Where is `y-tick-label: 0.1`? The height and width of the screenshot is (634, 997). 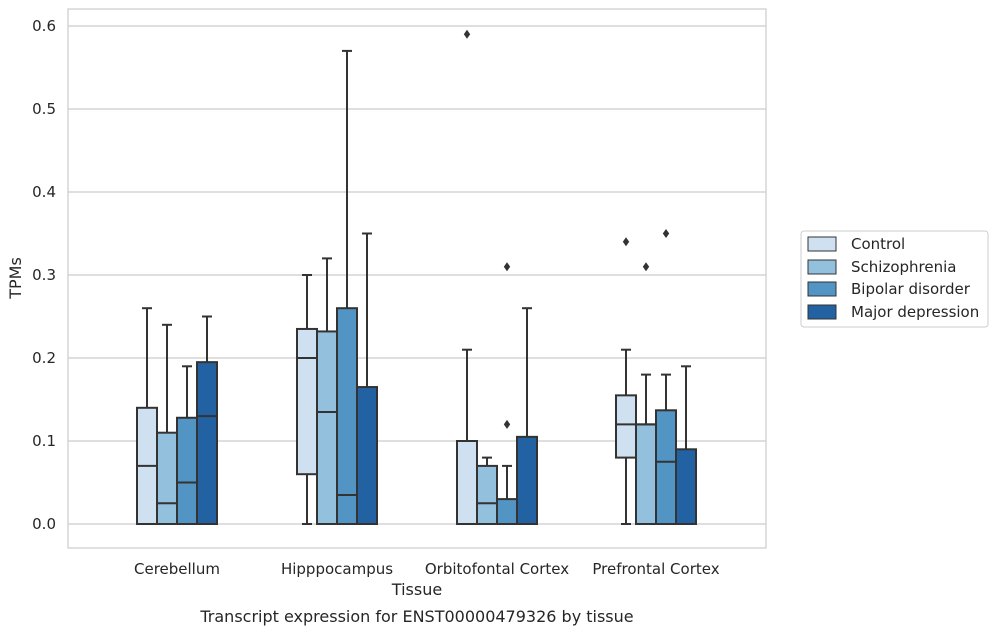
y-tick-label: 0.1 is located at coordinates (44, 441).